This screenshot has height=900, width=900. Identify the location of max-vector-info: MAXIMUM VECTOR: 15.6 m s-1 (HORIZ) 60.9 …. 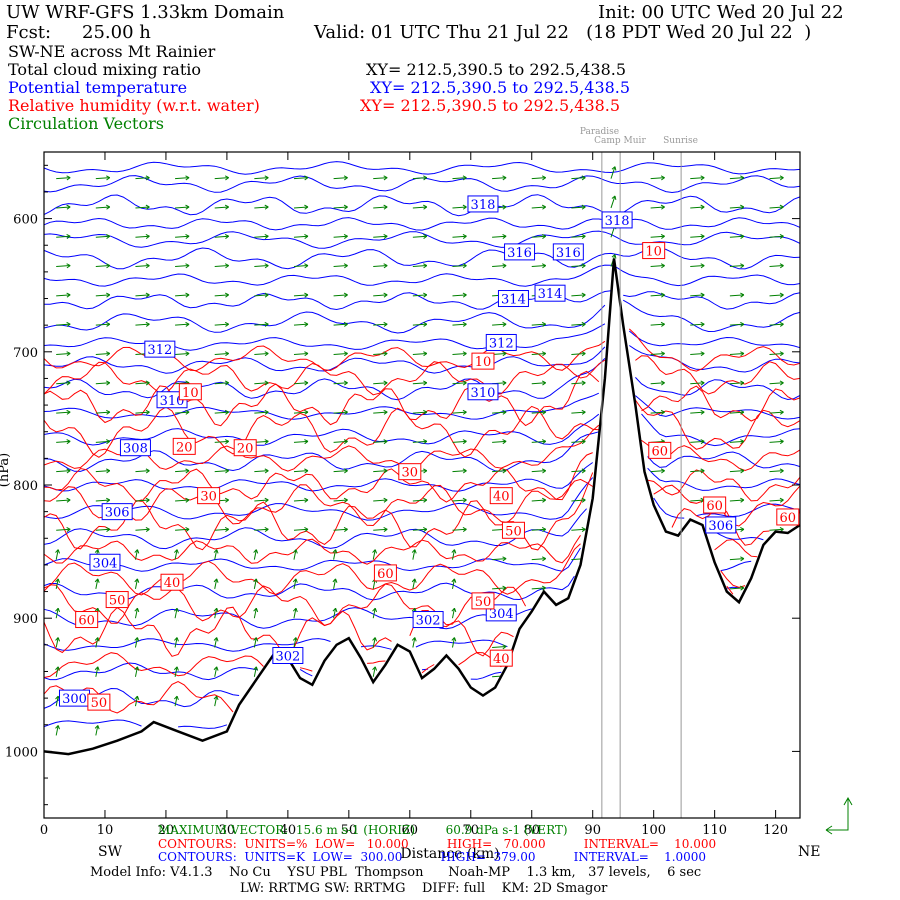
(363, 830).